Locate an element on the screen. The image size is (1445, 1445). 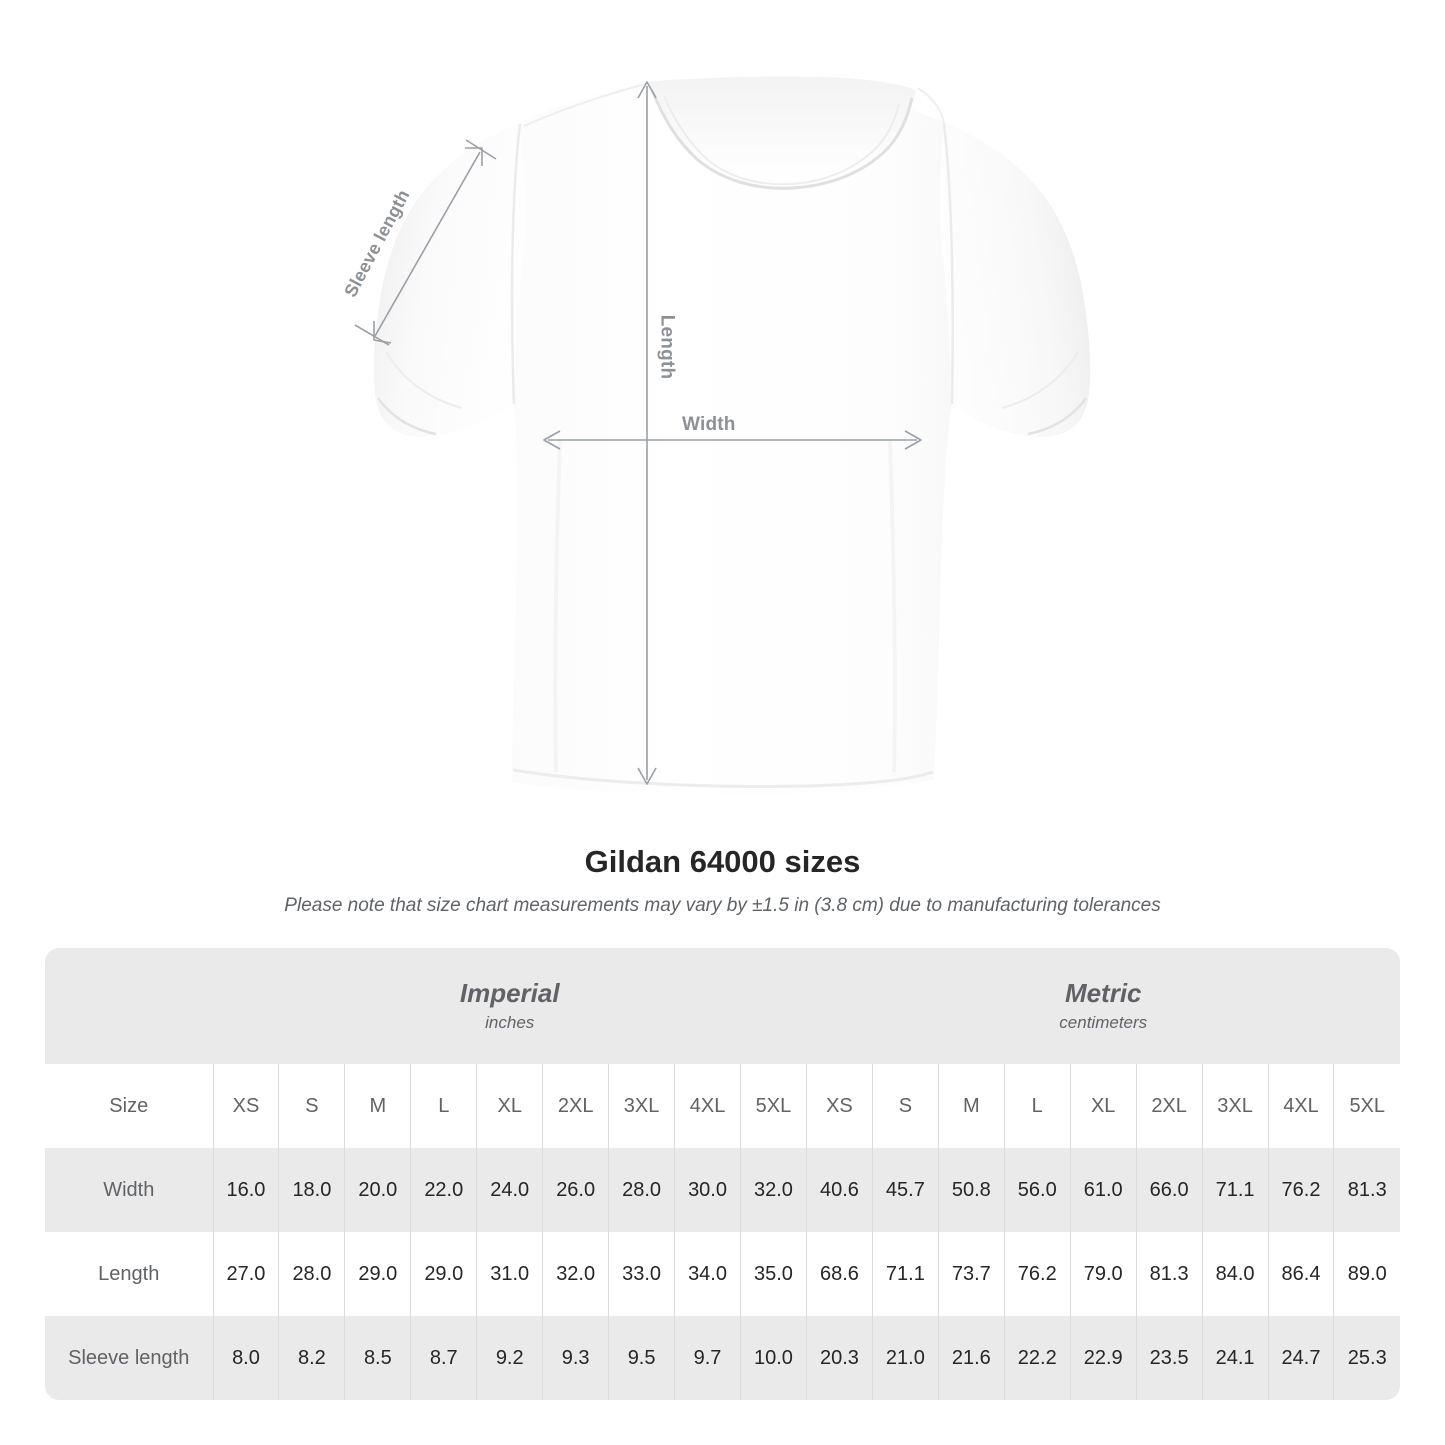
cell-length-metric-5xl: 89.0 is located at coordinates (1367, 1274).